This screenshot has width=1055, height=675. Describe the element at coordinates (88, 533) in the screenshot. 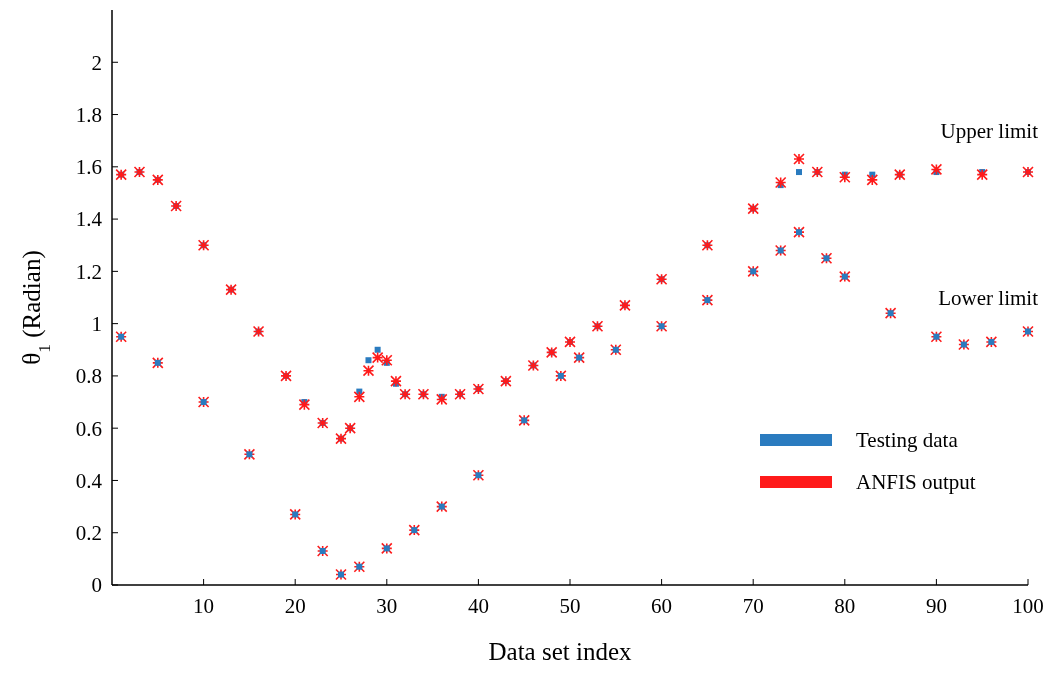

I see `y-tick-label: 0.2` at that location.